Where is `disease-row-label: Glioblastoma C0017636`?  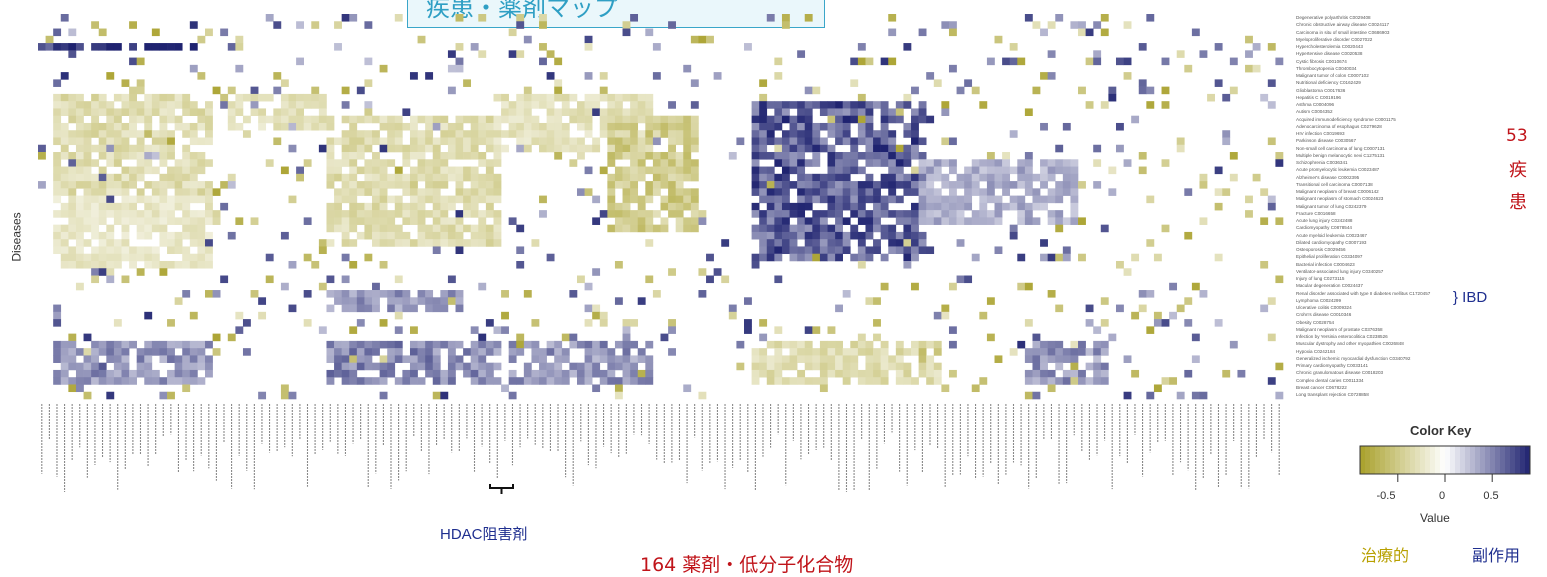 disease-row-label: Glioblastoma C0017636 is located at coordinates (1321, 90).